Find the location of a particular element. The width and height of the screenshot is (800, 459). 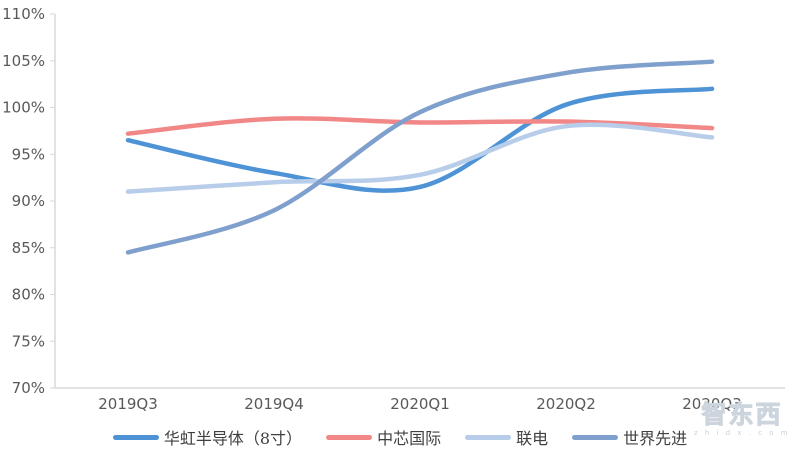

y-axis-label: 85% is located at coordinates (28, 248).